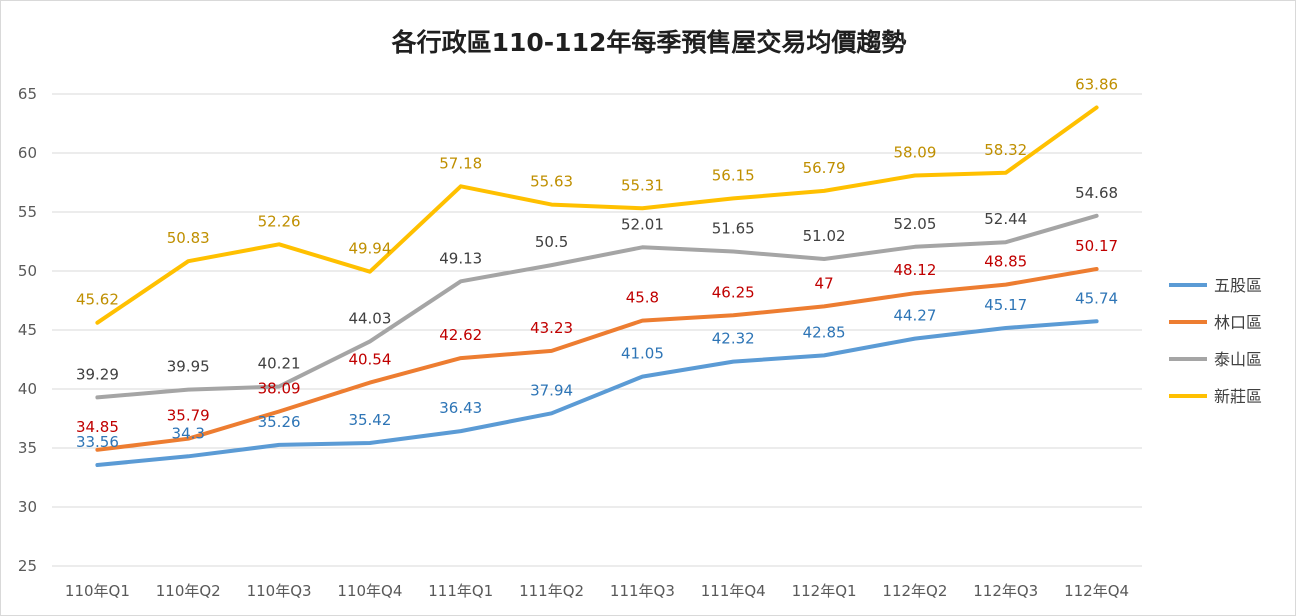 Image resolution: width=1296 pixels, height=616 pixels. I want to click on data-label: 33.56, so click(97, 442).